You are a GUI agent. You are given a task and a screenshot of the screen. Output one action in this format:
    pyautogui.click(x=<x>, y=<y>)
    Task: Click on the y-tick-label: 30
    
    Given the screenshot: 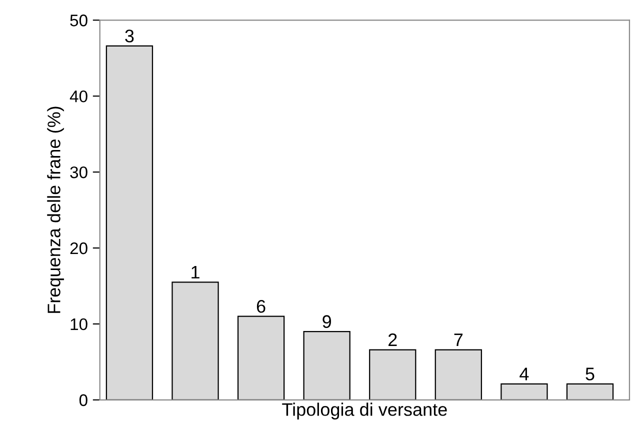 What is the action you would take?
    pyautogui.click(x=79, y=172)
    